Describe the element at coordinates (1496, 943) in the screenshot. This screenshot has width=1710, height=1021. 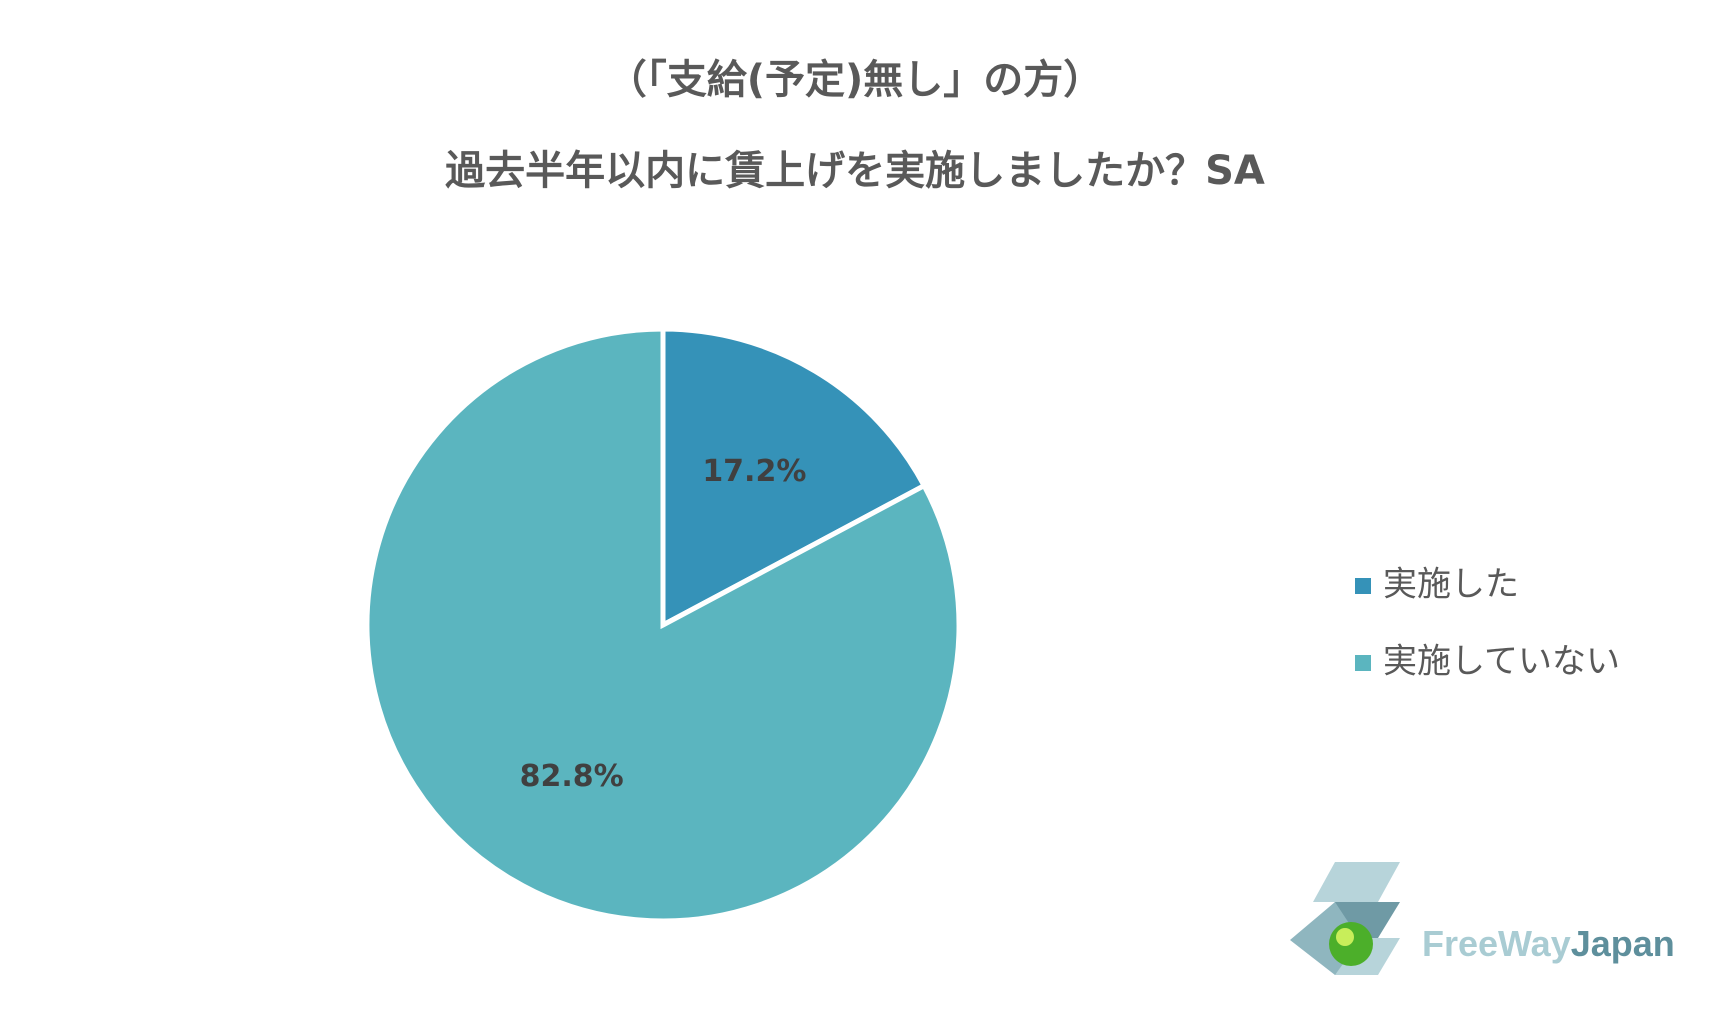
I see `logo-text-part: FreeWay` at that location.